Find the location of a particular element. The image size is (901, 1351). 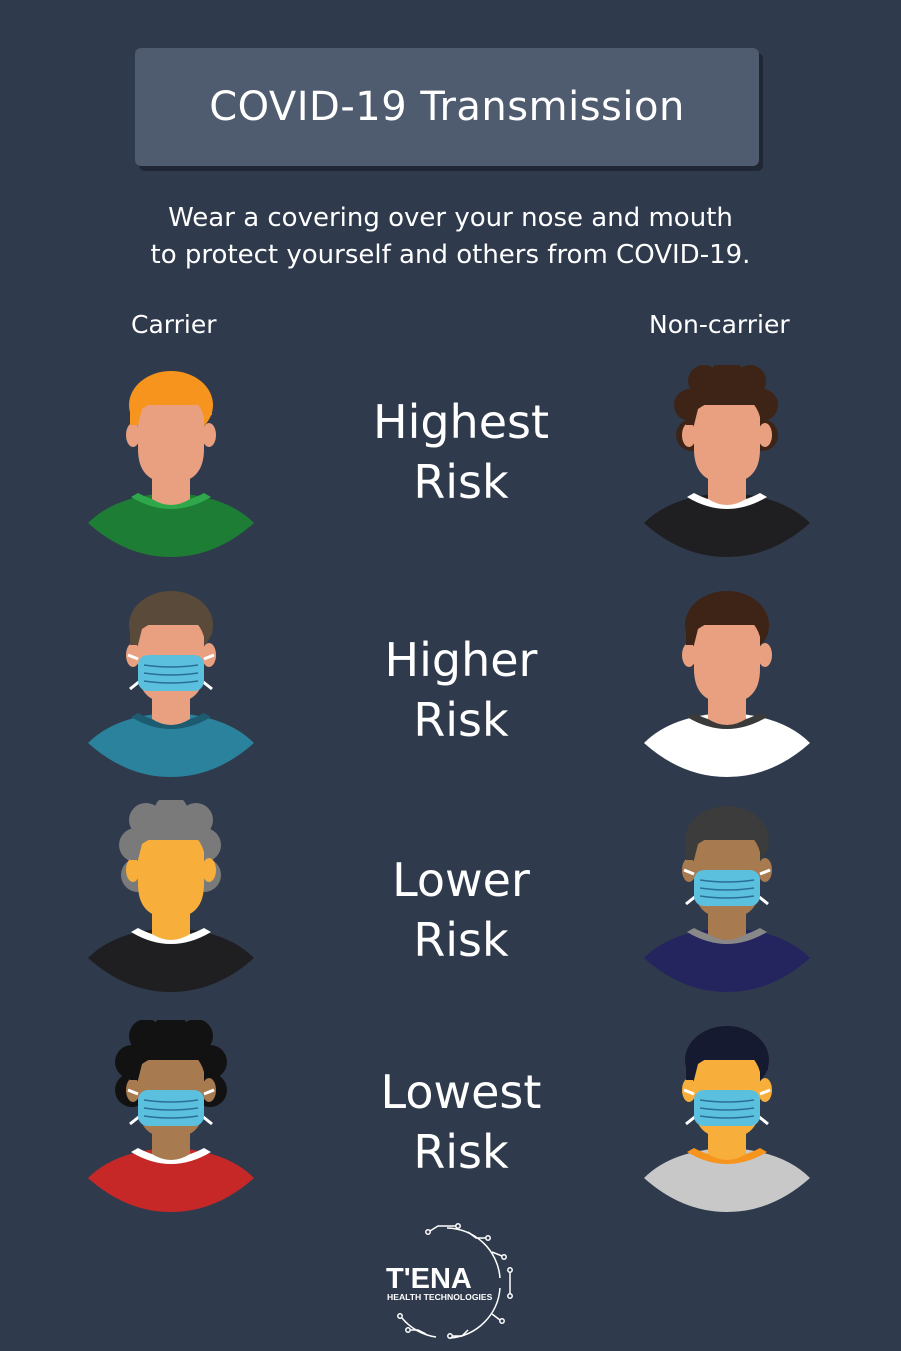

carrier-label: Carrier is located at coordinates (174, 324).